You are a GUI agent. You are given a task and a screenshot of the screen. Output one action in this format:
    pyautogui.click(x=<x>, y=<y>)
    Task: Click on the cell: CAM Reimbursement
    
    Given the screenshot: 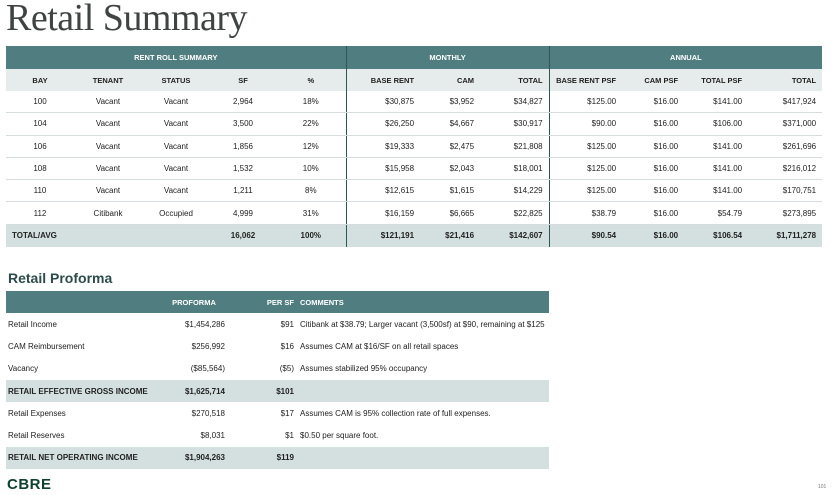 What is the action you would take?
    pyautogui.click(x=46, y=346)
    